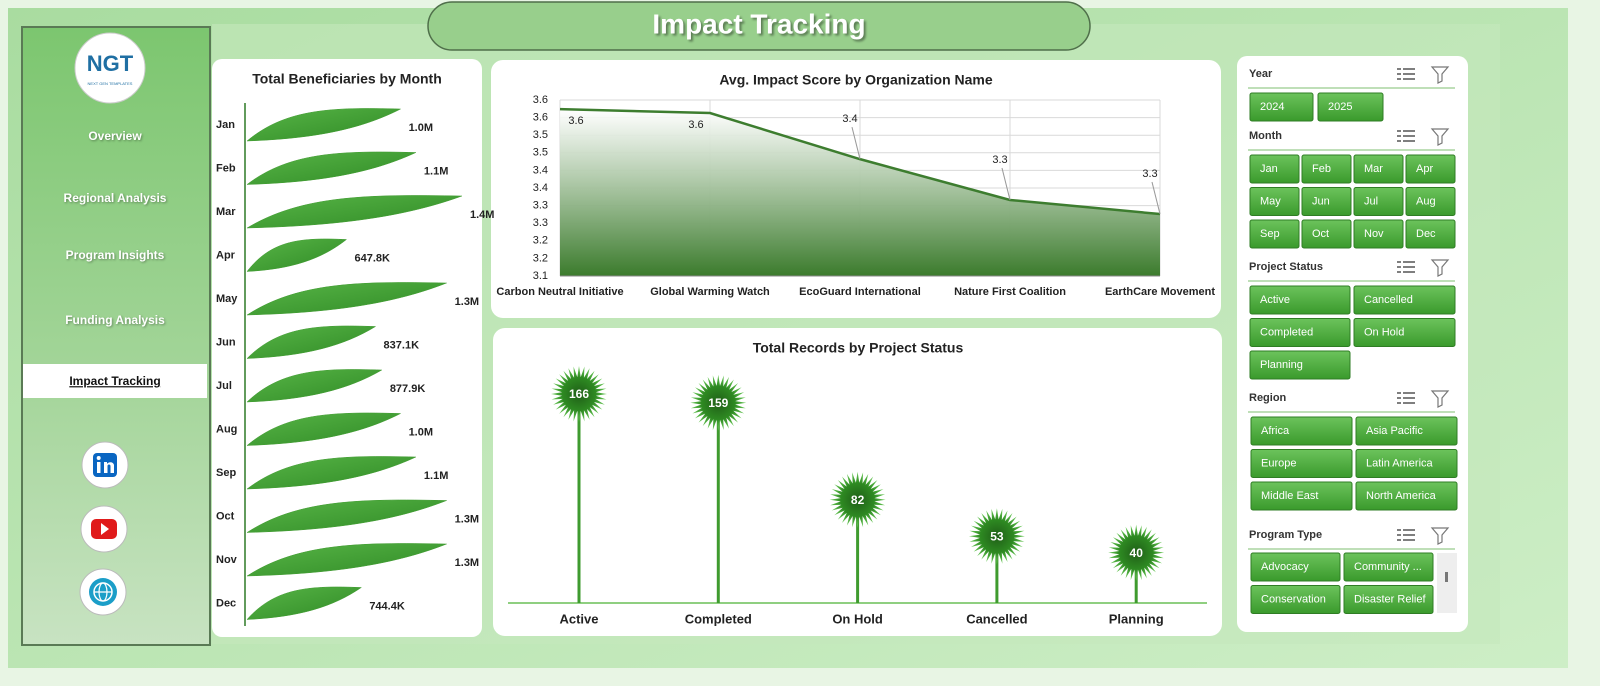  I want to click on y-tick-label: 3.2, so click(540, 258).